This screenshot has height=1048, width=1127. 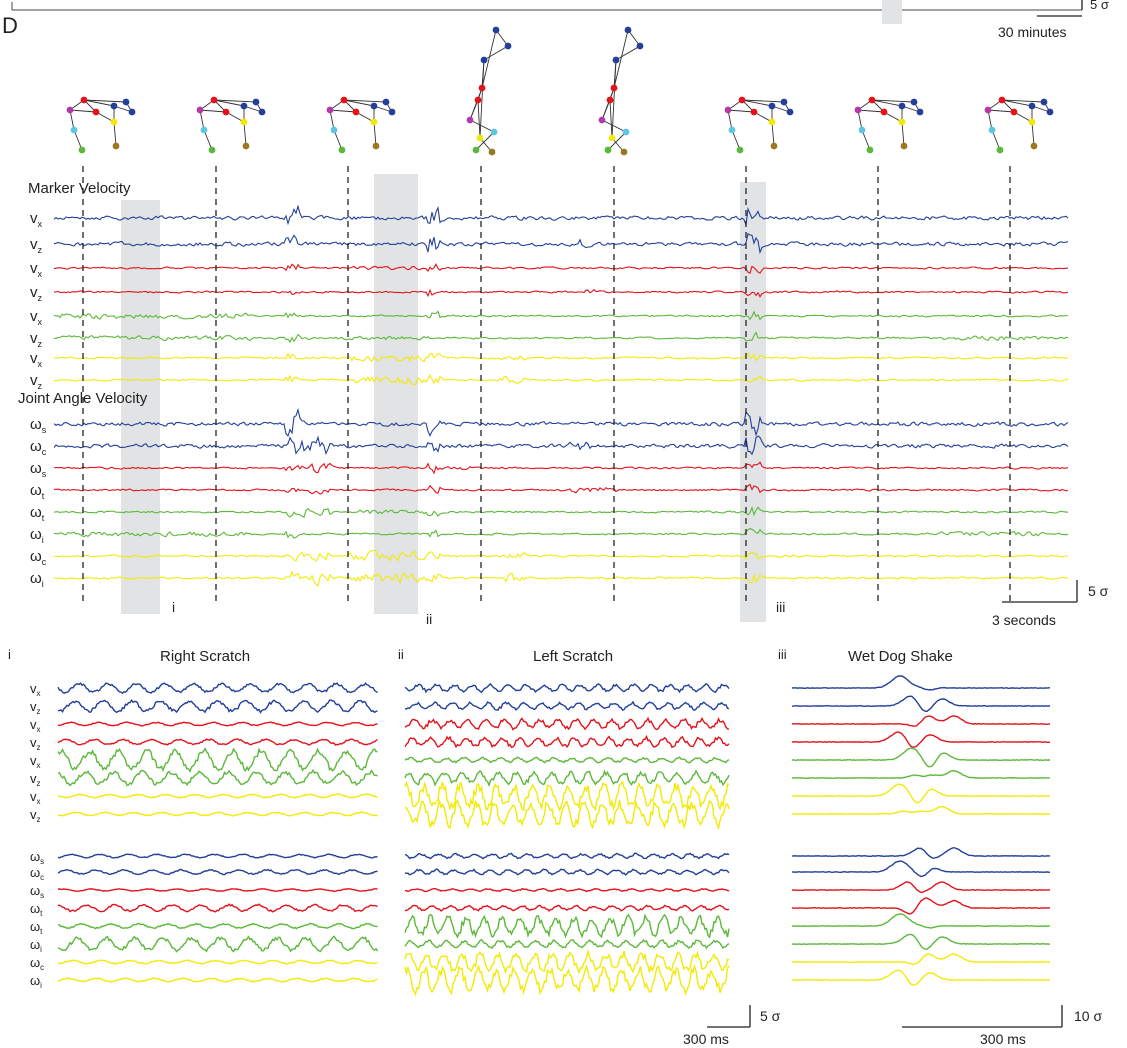 I want to click on subpanel-iii-index: iii, so click(x=782, y=654).